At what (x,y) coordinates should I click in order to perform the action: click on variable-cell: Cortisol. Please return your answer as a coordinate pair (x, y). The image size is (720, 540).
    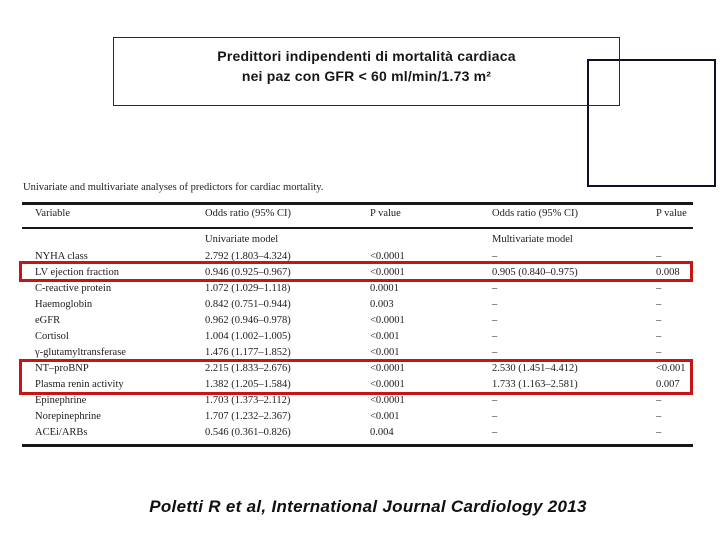
    Looking at the image, I should click on (52, 336).